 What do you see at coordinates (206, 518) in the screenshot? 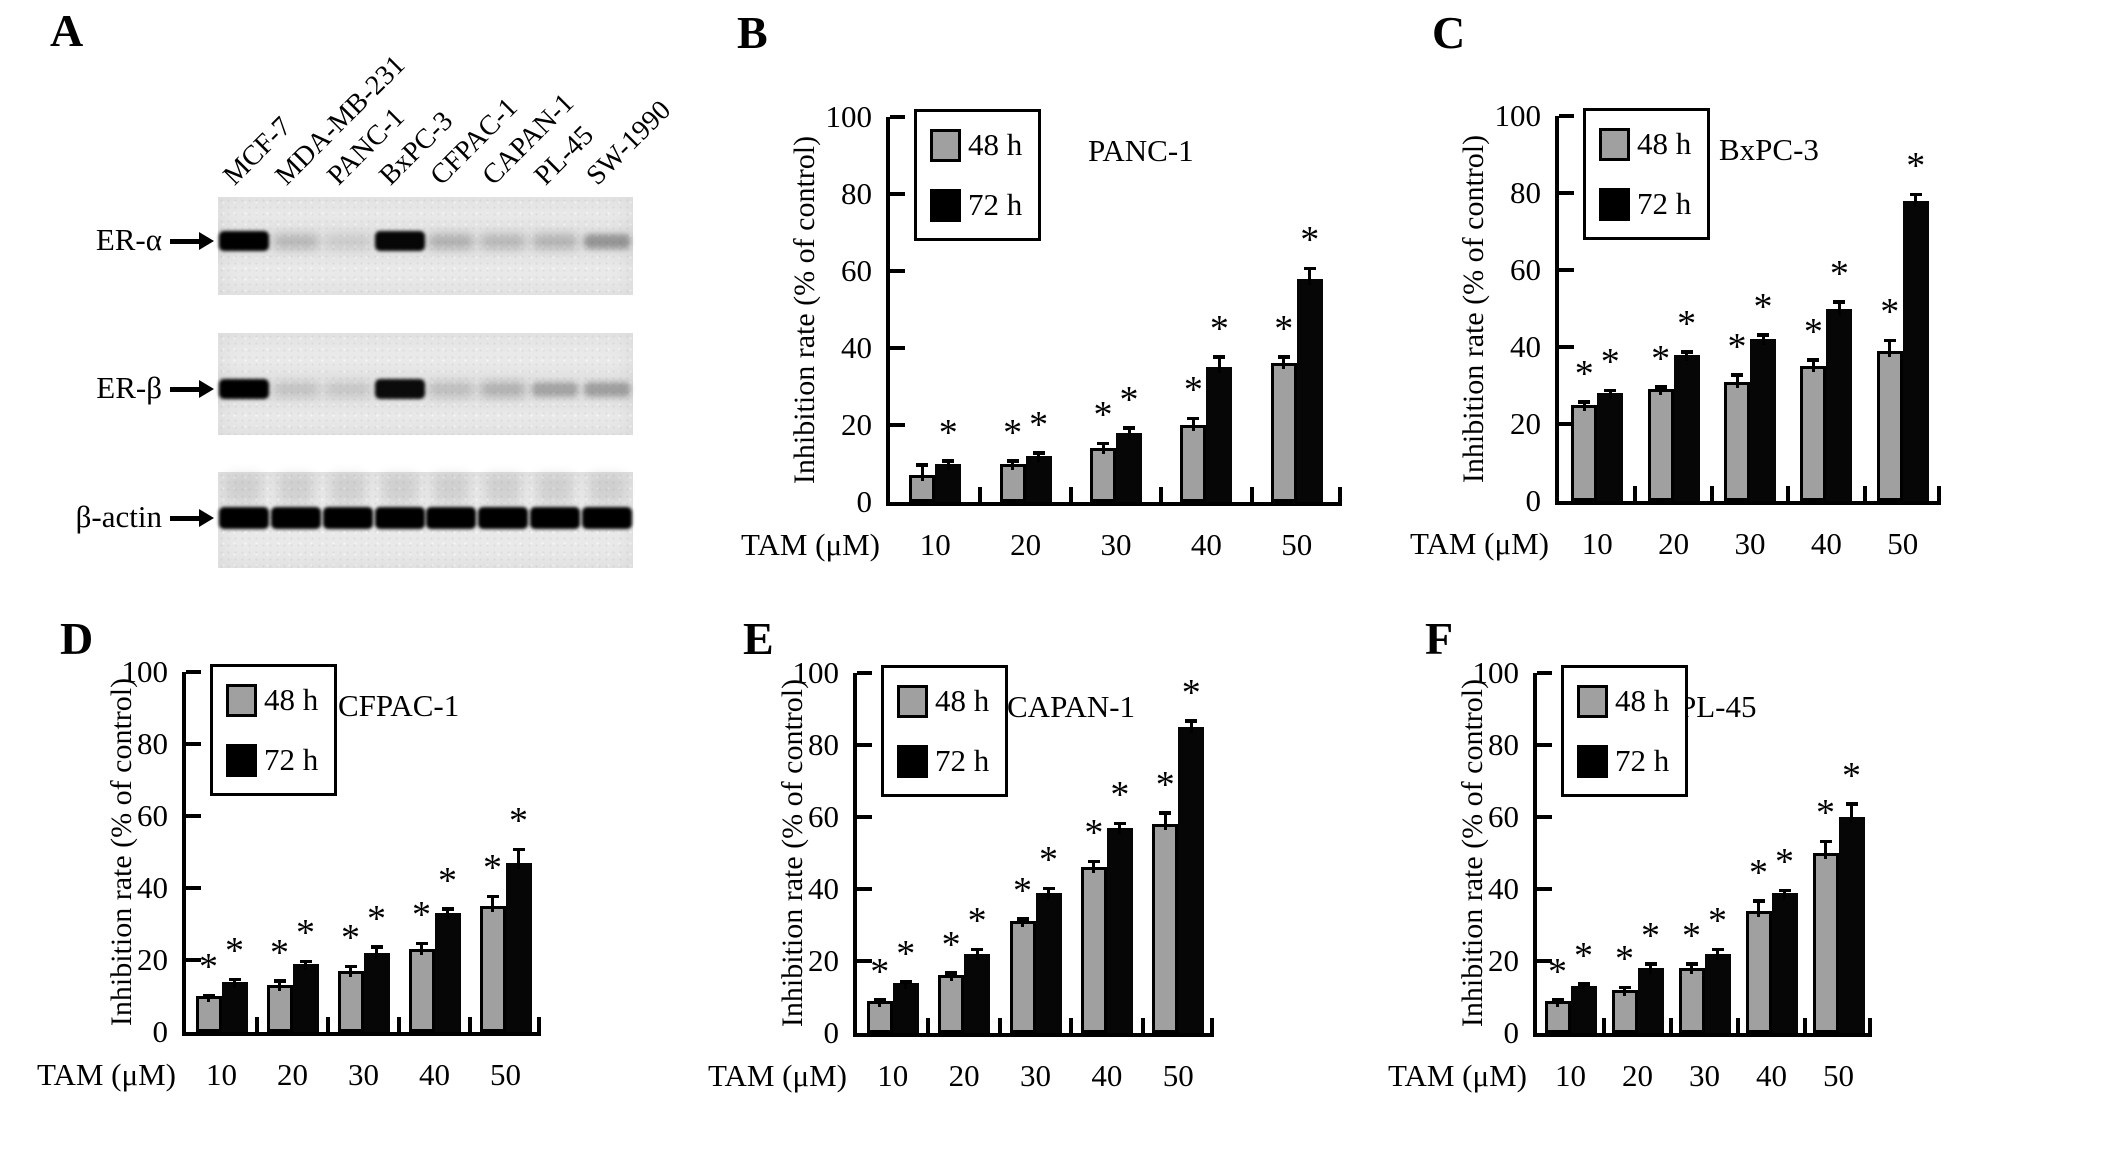
I see `band-arrow-head` at bounding box center [206, 518].